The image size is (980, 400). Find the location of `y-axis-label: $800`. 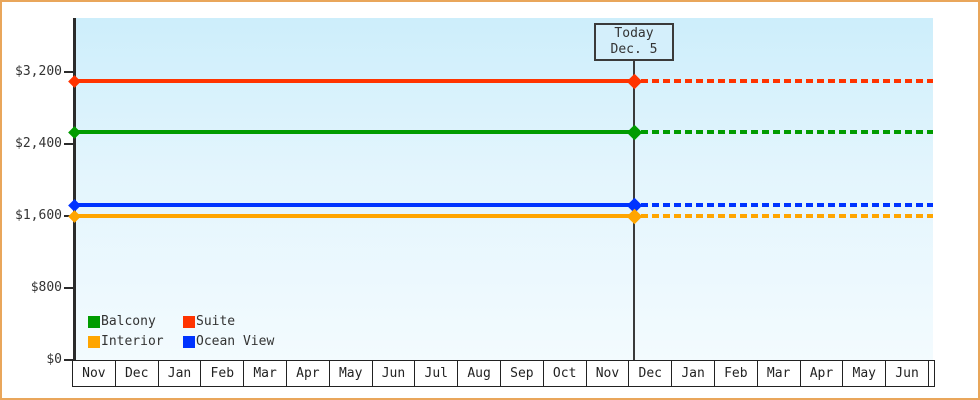

y-axis-label: $800 is located at coordinates (46, 287).